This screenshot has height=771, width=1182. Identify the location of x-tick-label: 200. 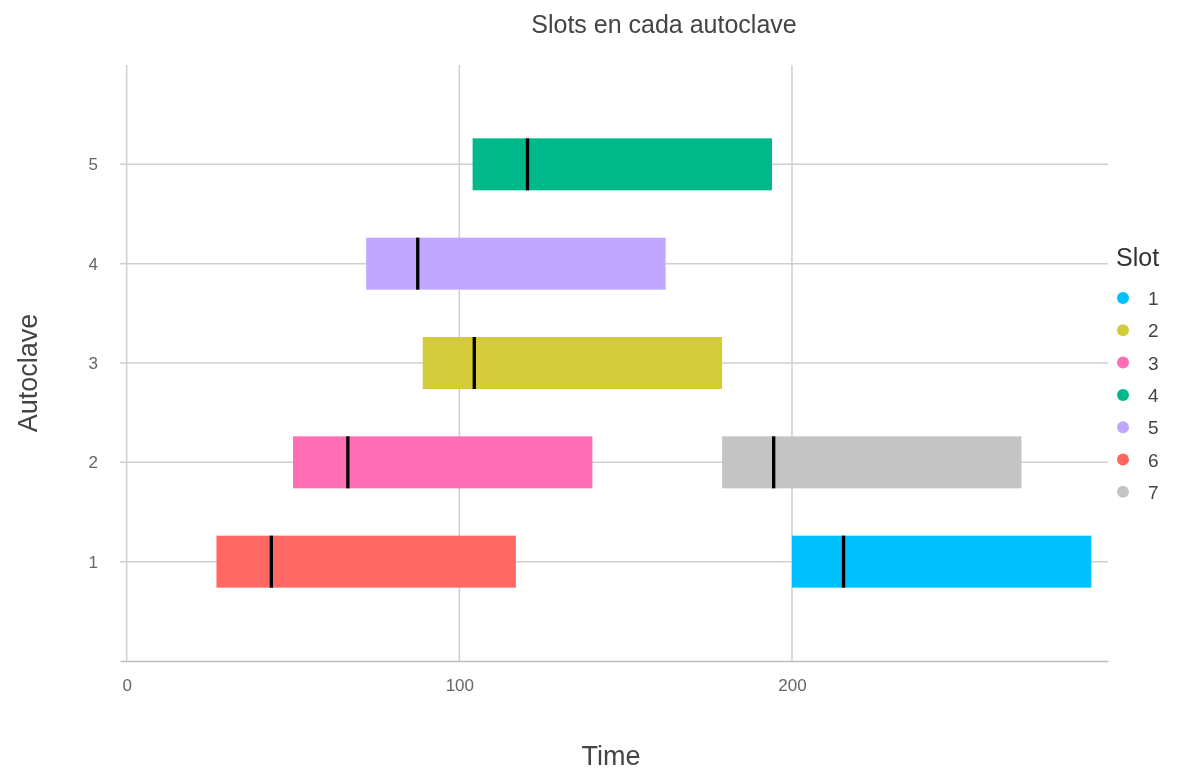
(792, 686).